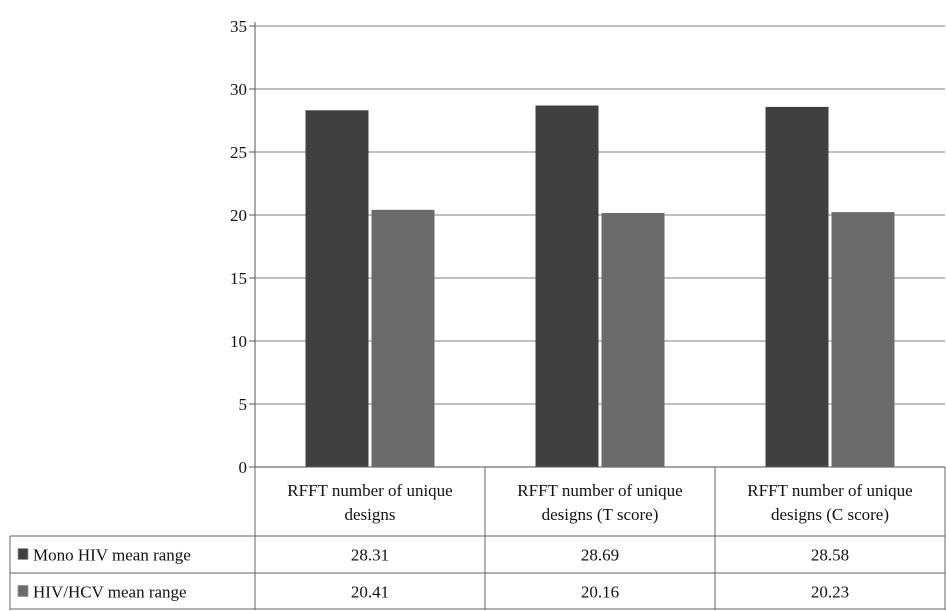 Image resolution: width=946 pixels, height=611 pixels. What do you see at coordinates (238, 278) in the screenshot?
I see `y-tick-label: 15` at bounding box center [238, 278].